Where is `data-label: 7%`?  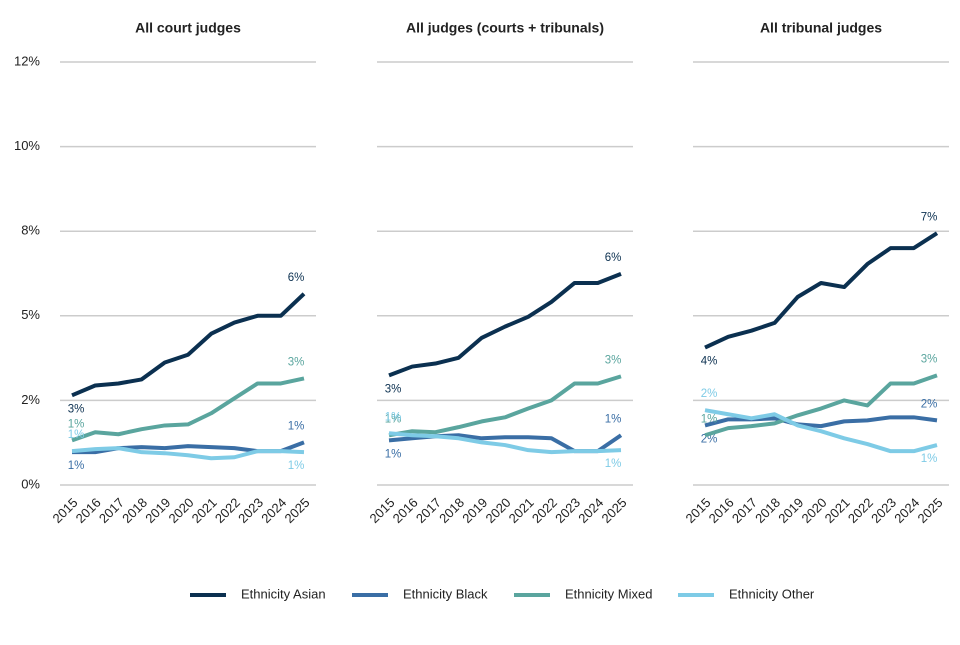
data-label: 7% is located at coordinates (929, 217).